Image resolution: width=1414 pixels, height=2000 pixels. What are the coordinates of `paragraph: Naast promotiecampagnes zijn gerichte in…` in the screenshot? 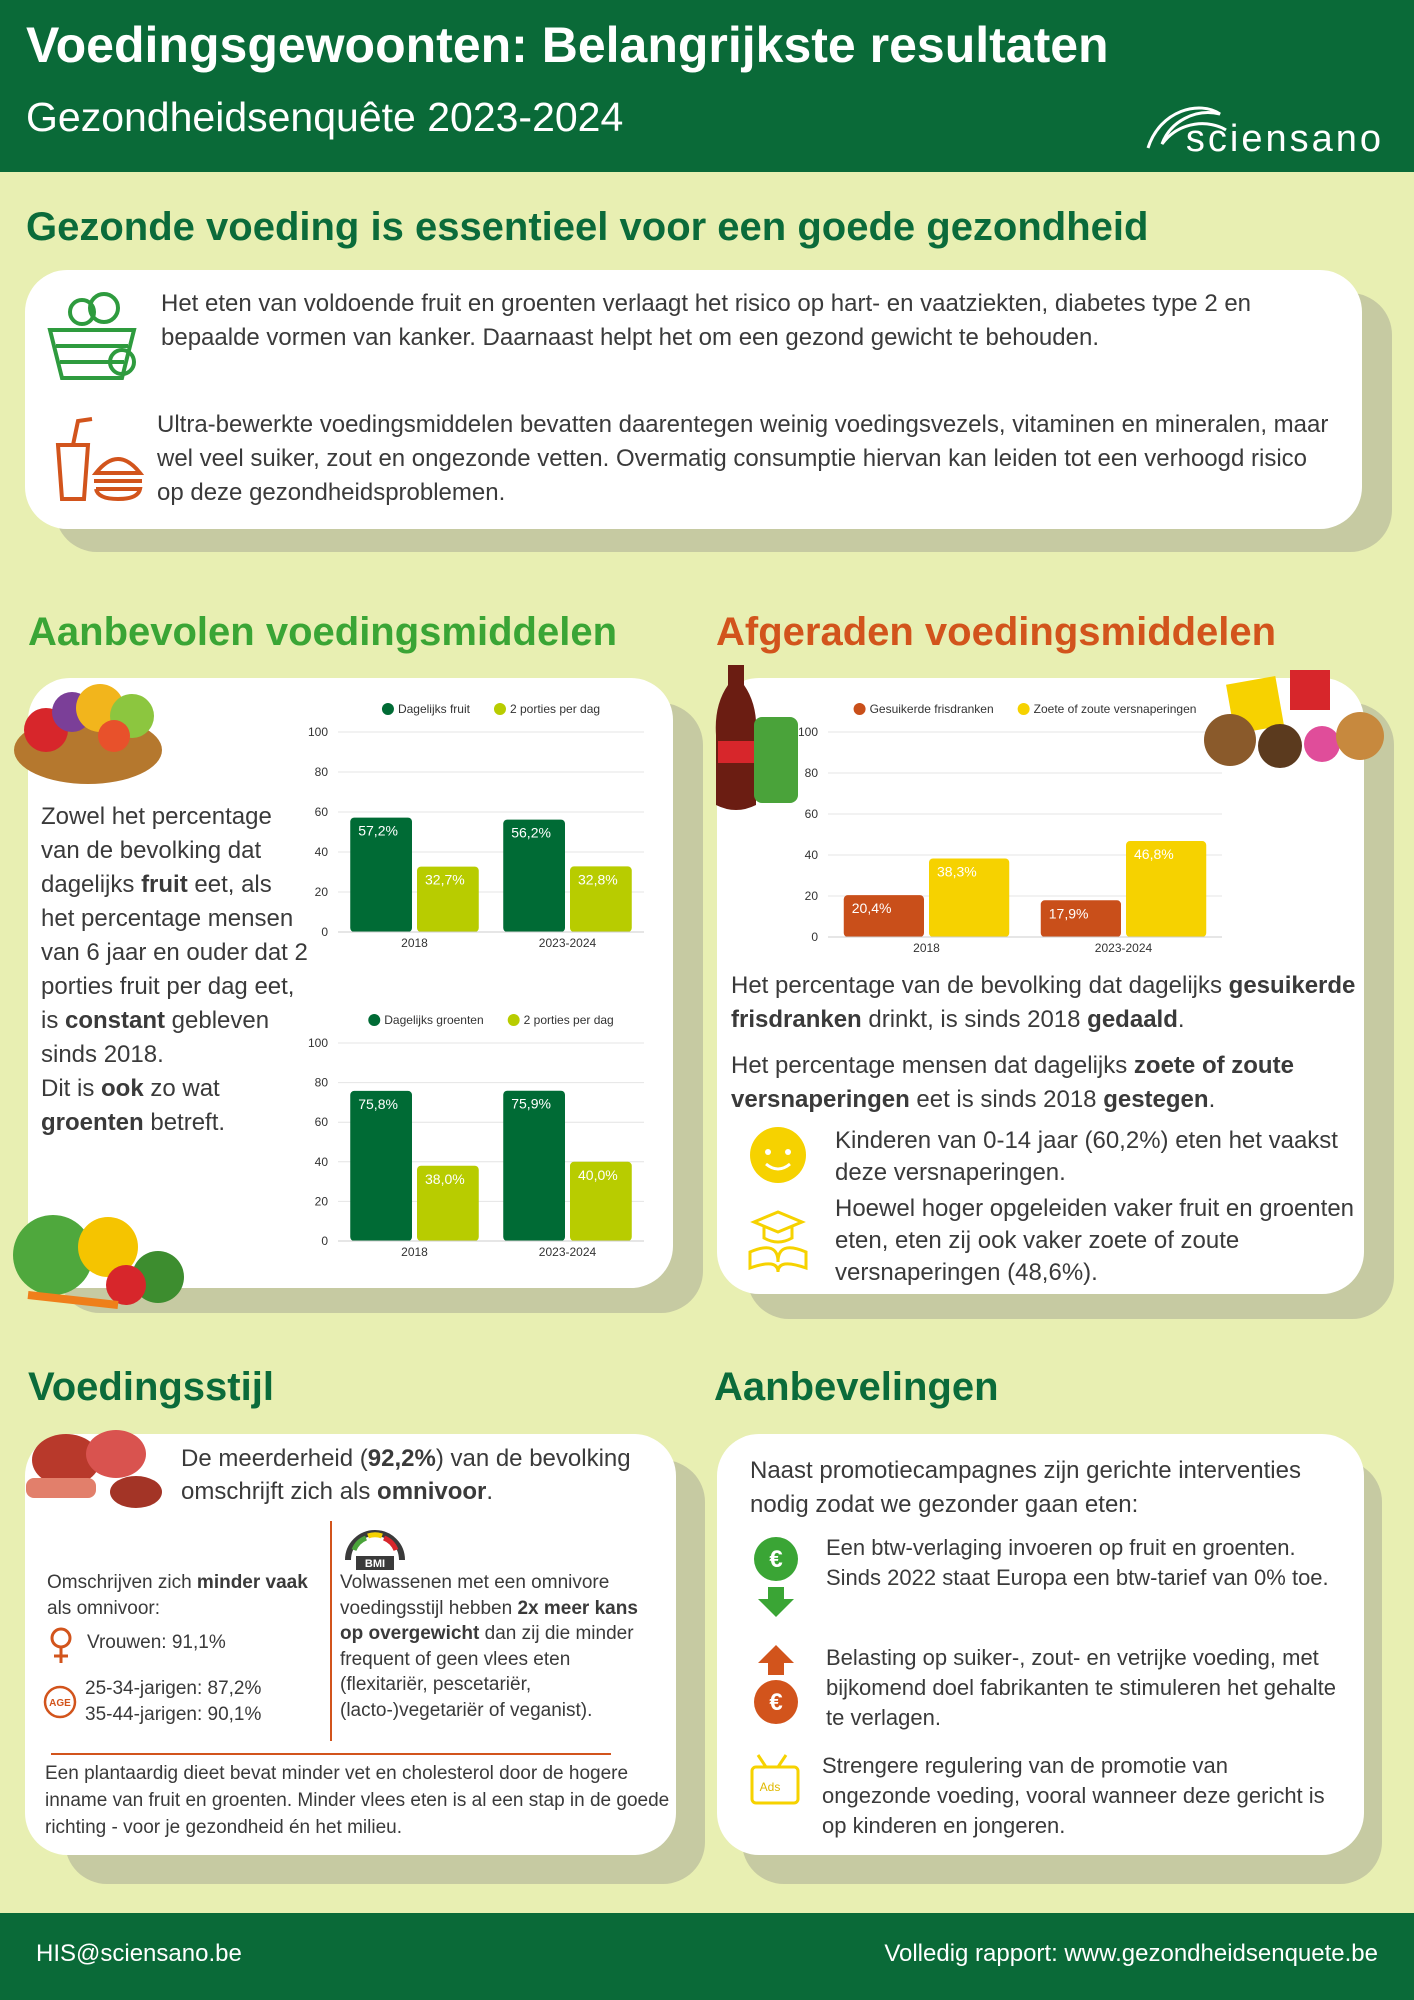 It's located at (1025, 1487).